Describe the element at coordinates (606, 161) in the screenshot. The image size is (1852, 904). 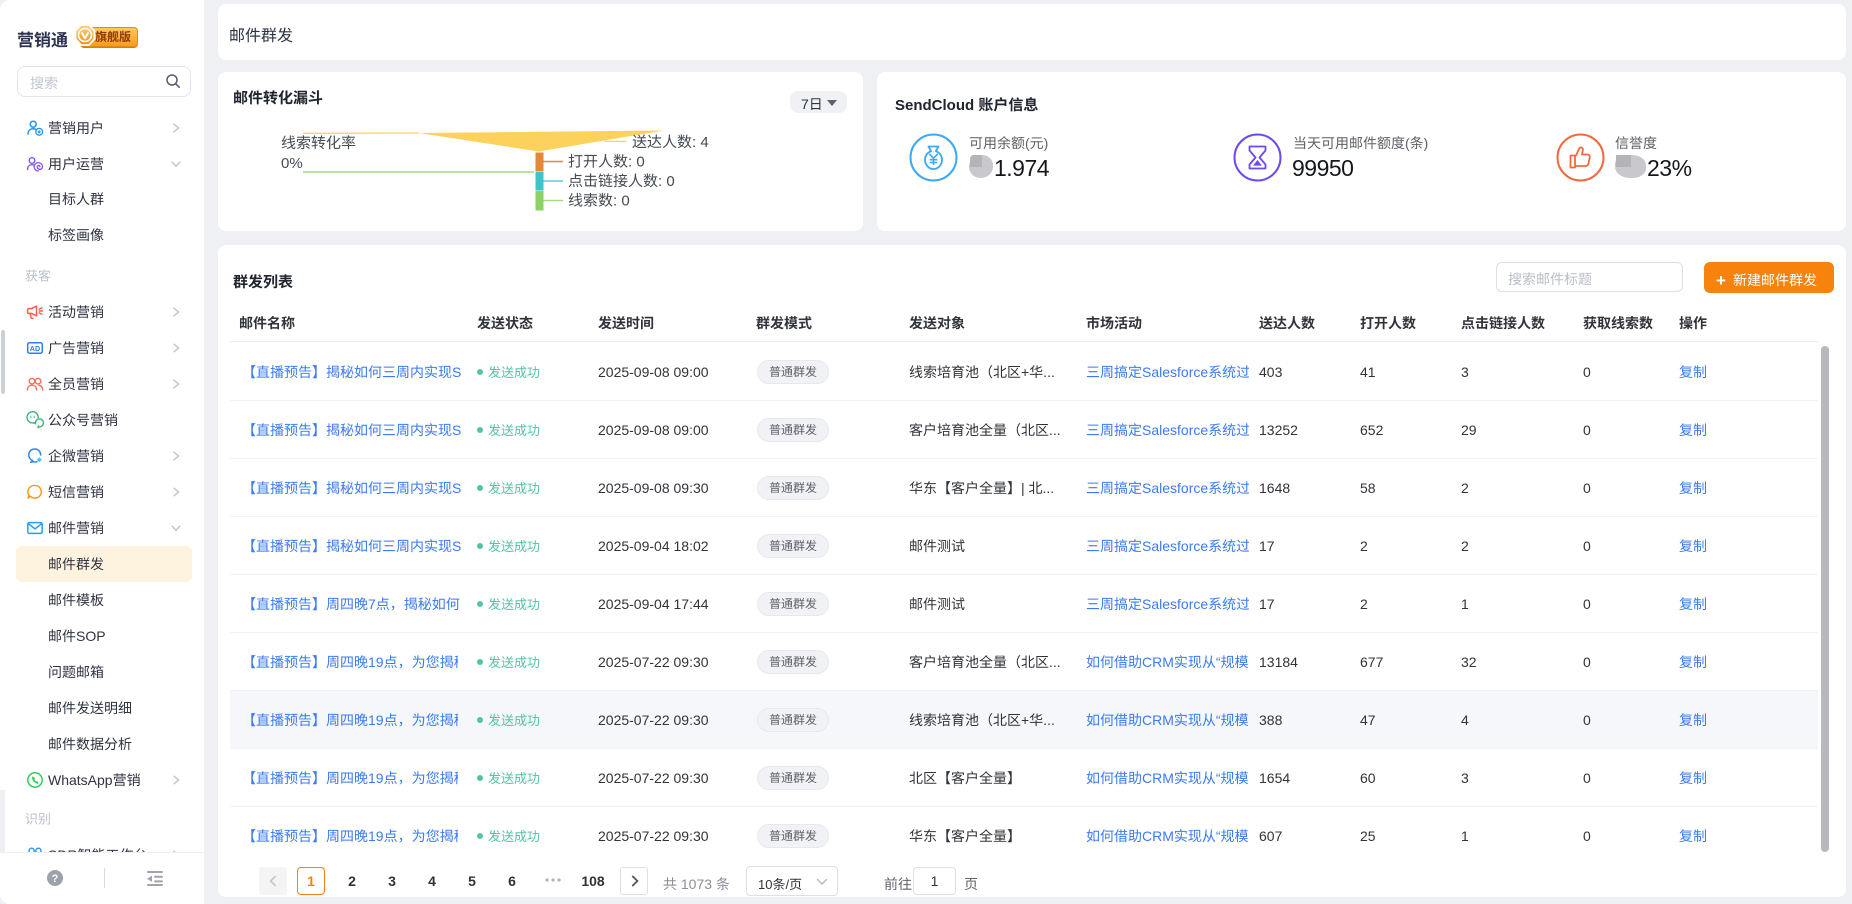
I see `svg-text: 打开人数: 0` at that location.